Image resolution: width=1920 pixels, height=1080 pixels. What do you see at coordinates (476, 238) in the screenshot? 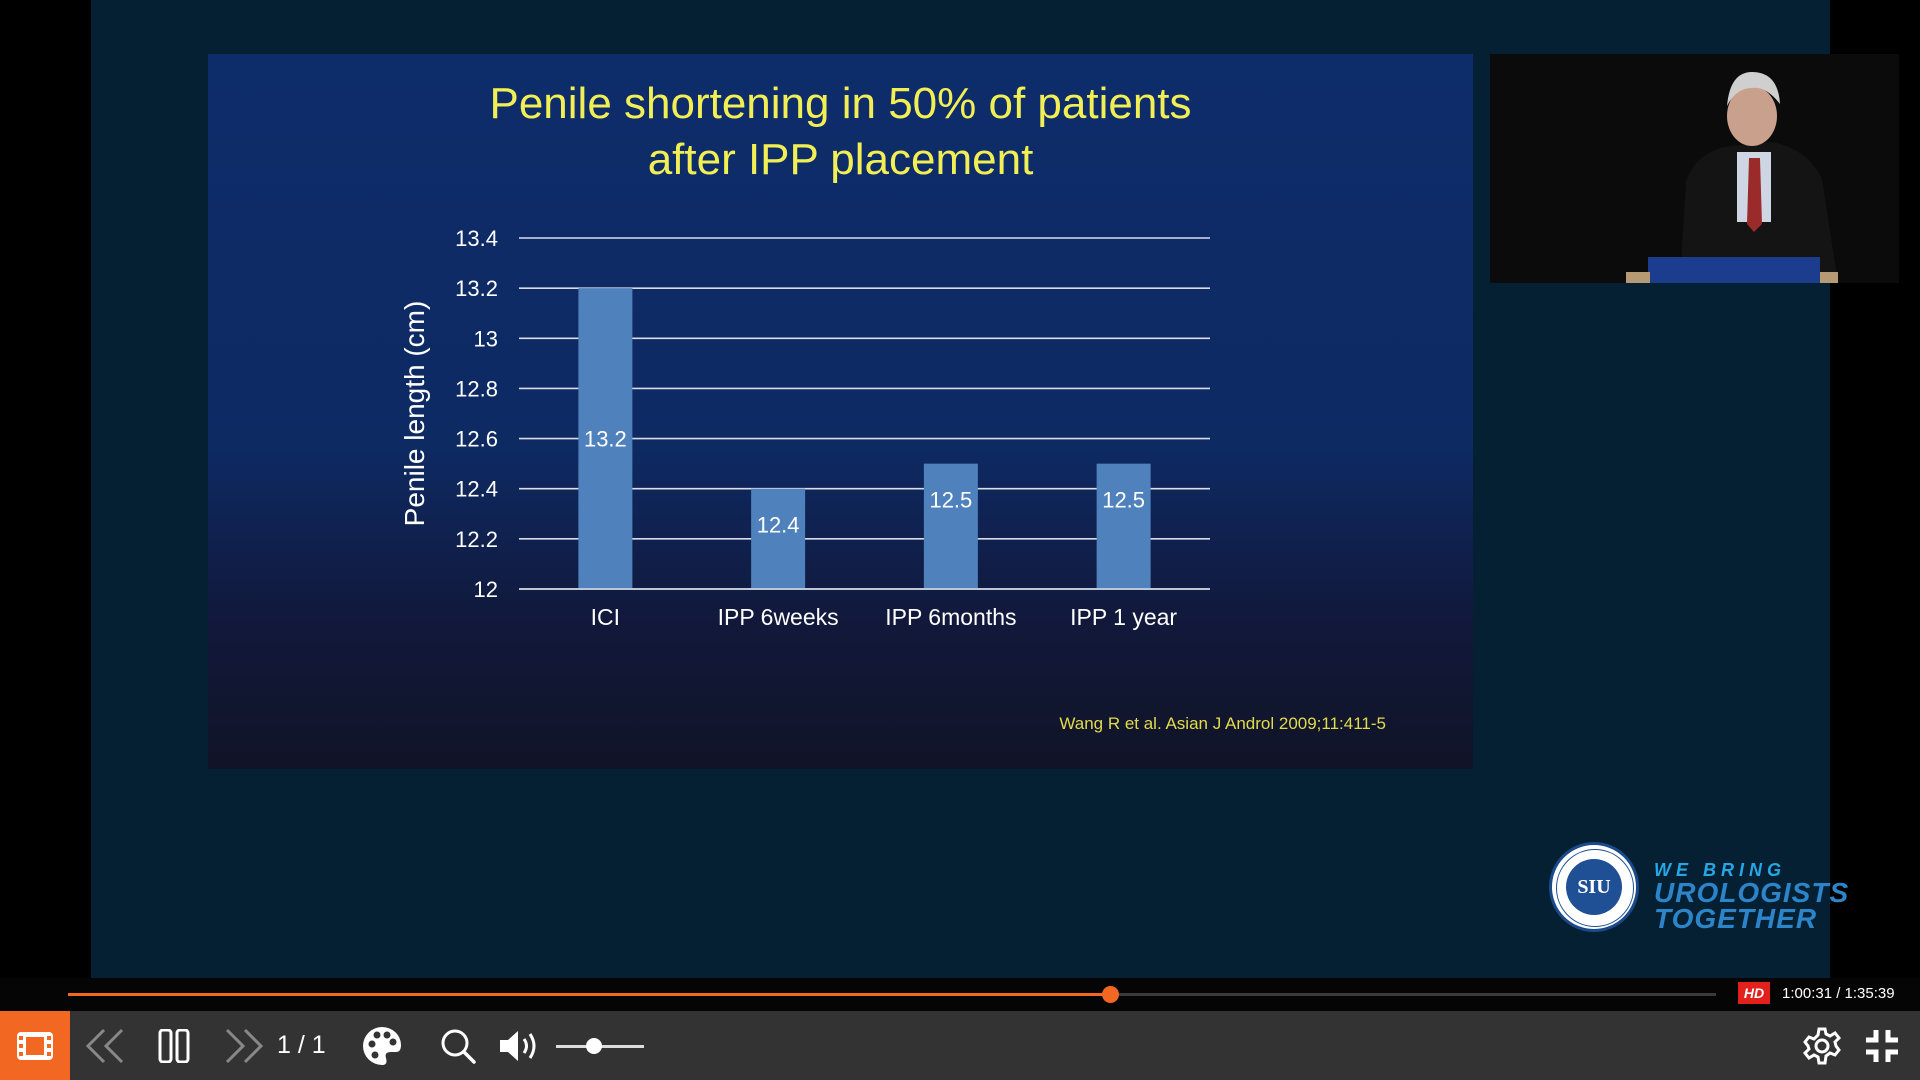
I see `y-tick-label: 13.4` at bounding box center [476, 238].